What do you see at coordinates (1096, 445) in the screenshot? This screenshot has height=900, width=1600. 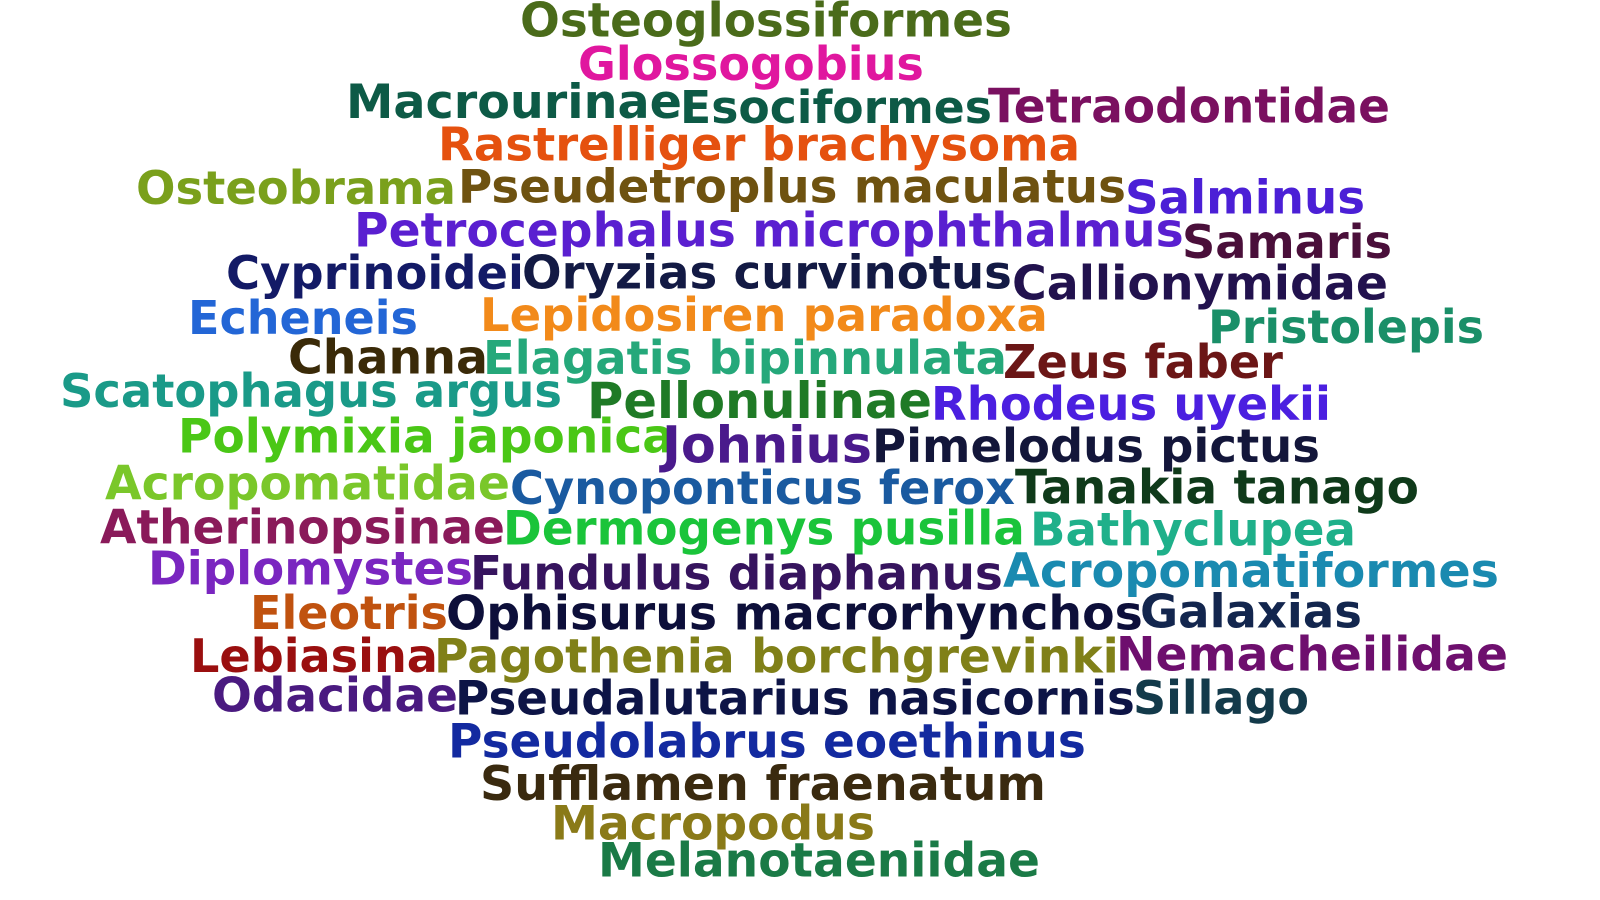 I see `word-cloud-word: Pimelodus pictus` at bounding box center [1096, 445].